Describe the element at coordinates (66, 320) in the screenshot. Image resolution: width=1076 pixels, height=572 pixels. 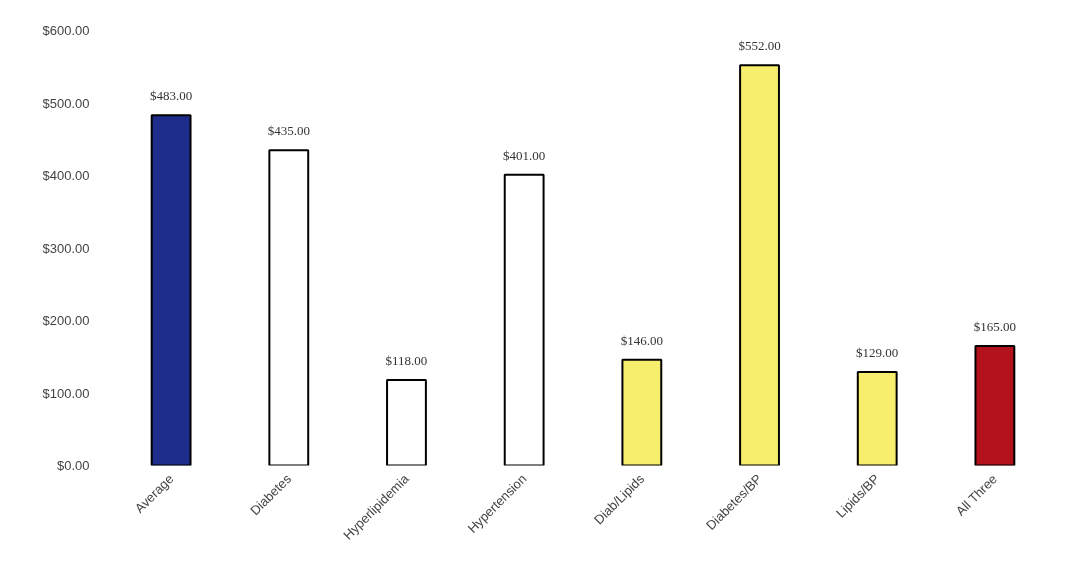
I see `y-tick-label: $200.00` at that location.